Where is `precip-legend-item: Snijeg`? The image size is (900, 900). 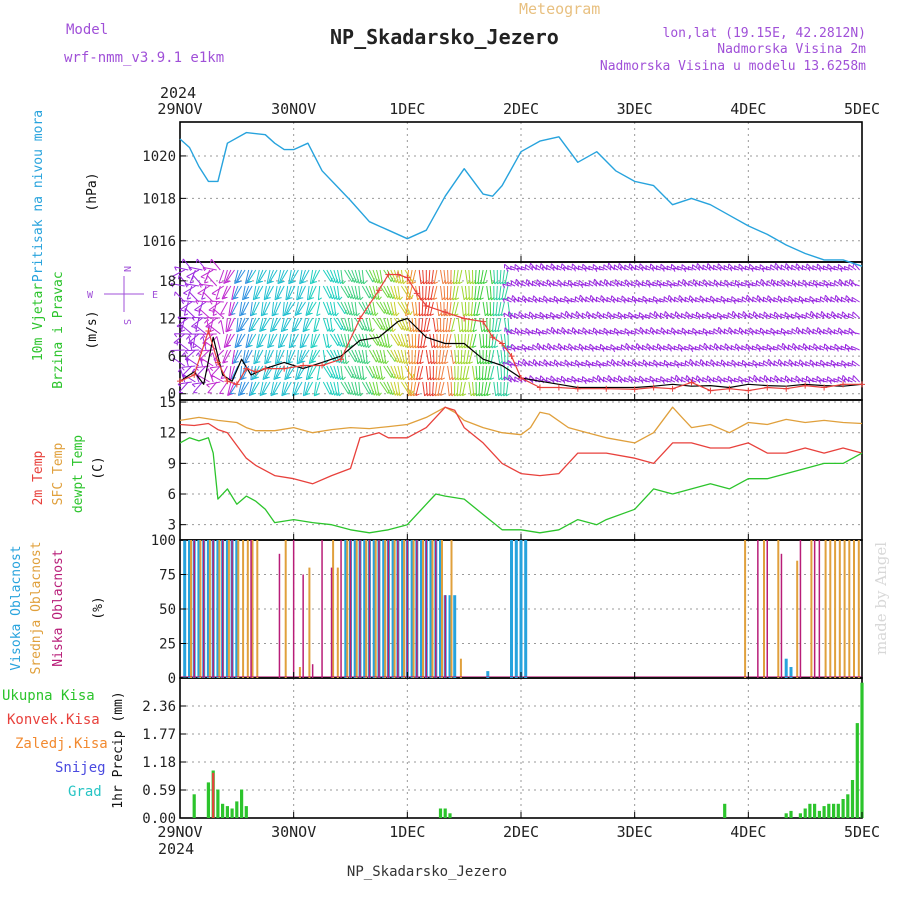
precip-legend-item: Snijeg is located at coordinates (80, 768).